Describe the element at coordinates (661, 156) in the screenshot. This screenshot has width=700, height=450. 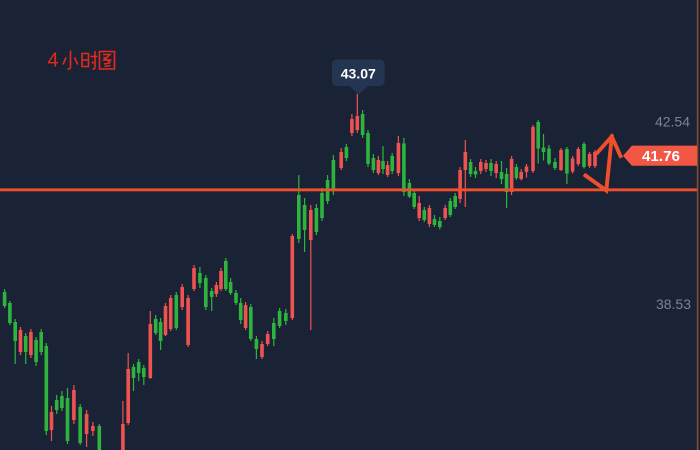
I see `svg-text: 41.76` at that location.